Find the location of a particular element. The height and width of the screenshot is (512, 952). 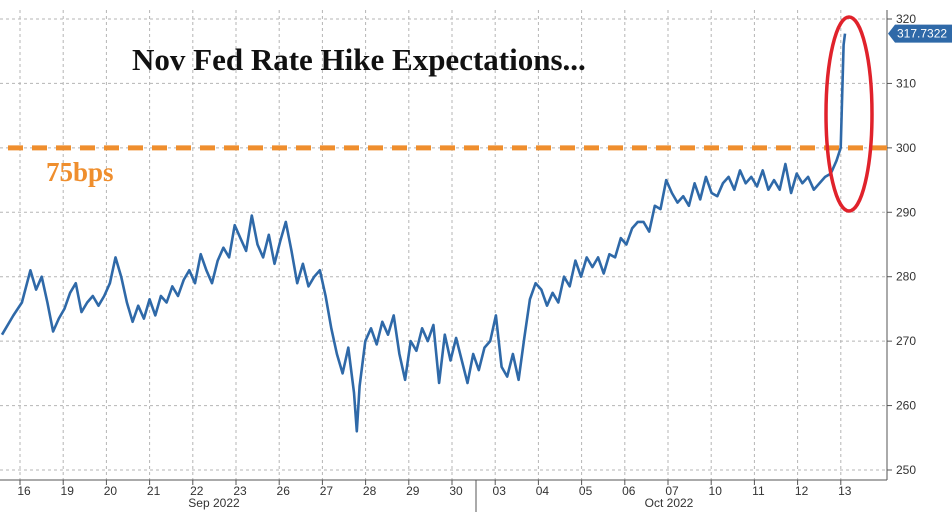

x-tick-label-4: 22 is located at coordinates (197, 491).